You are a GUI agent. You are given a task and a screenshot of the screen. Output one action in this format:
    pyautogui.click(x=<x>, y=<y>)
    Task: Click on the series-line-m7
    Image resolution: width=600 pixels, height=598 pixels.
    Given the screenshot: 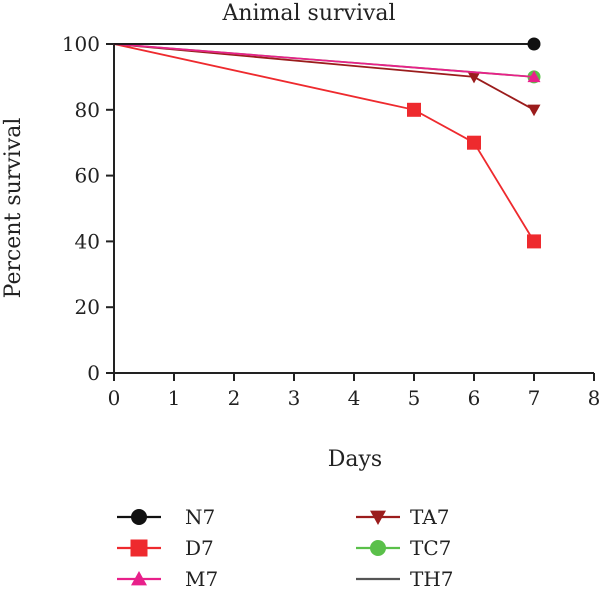 What is the action you would take?
    pyautogui.click(x=324, y=60)
    